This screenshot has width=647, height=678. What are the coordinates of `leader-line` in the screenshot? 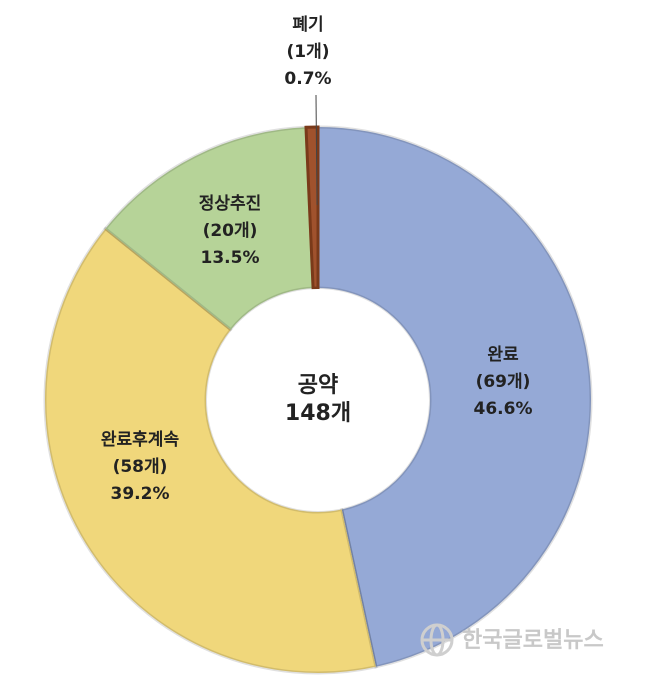 It's located at (316, 150).